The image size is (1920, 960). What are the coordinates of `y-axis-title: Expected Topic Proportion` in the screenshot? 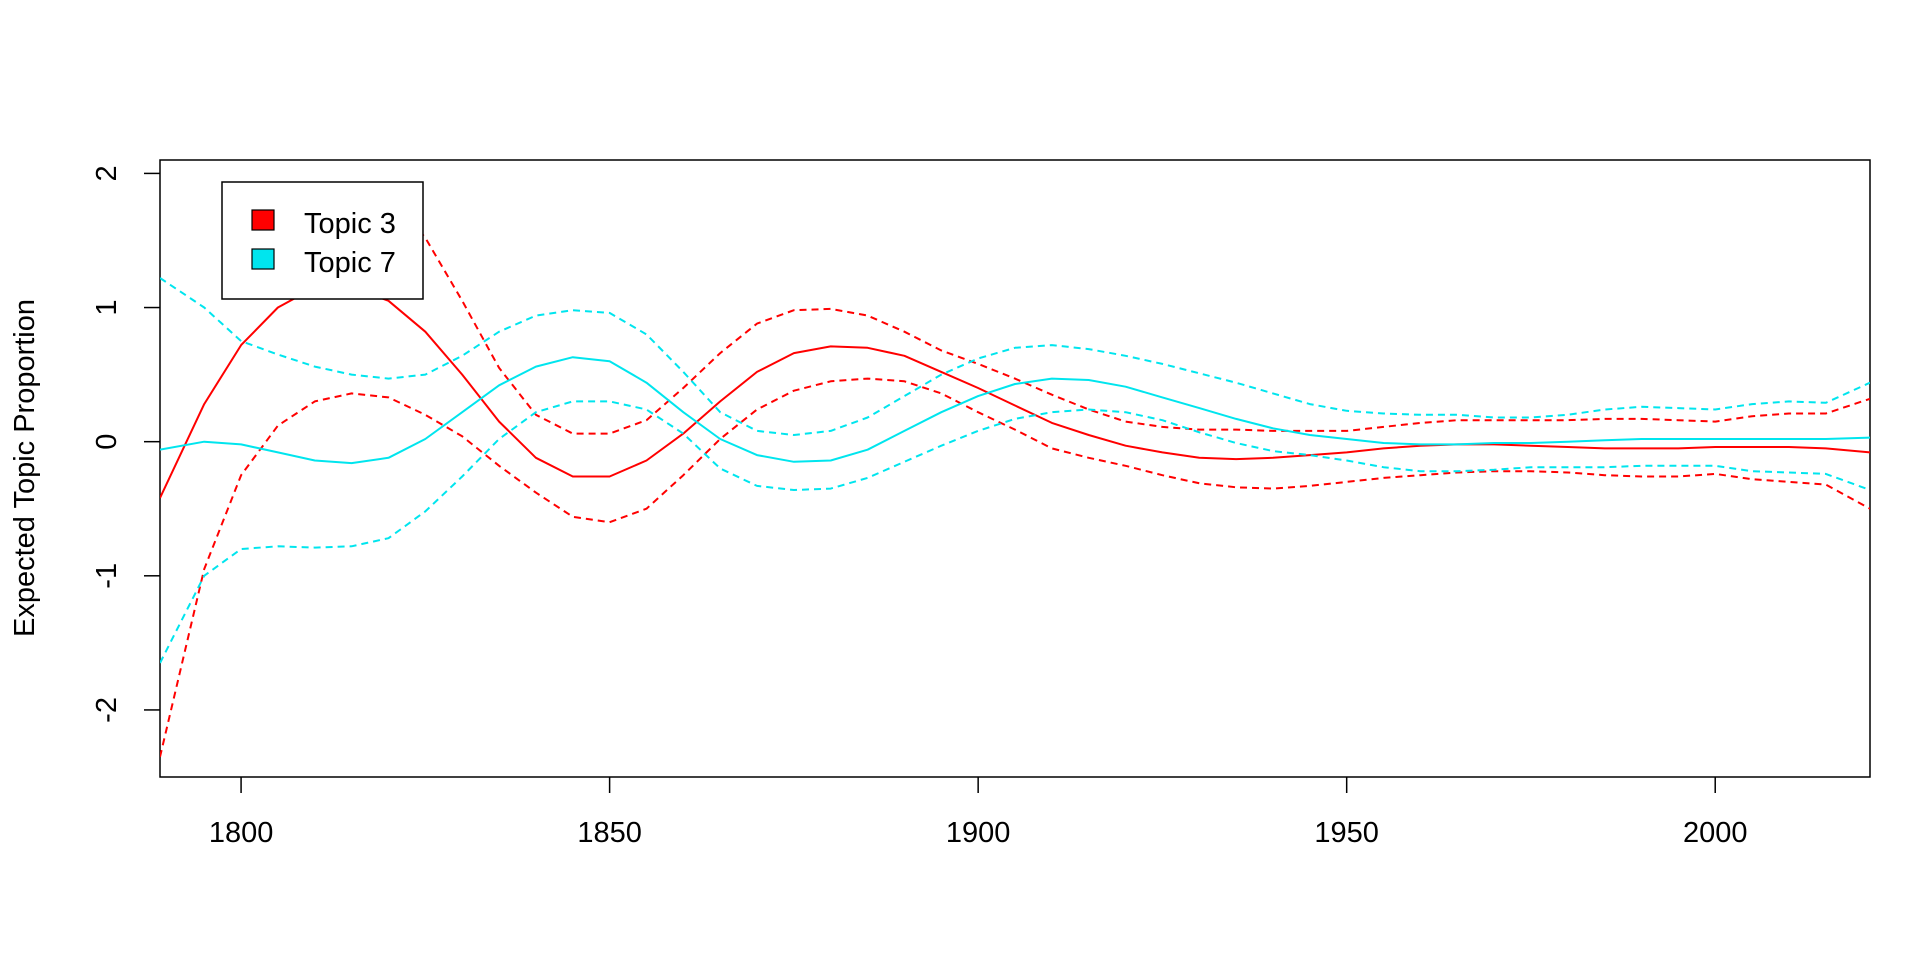 It's located at (25, 468).